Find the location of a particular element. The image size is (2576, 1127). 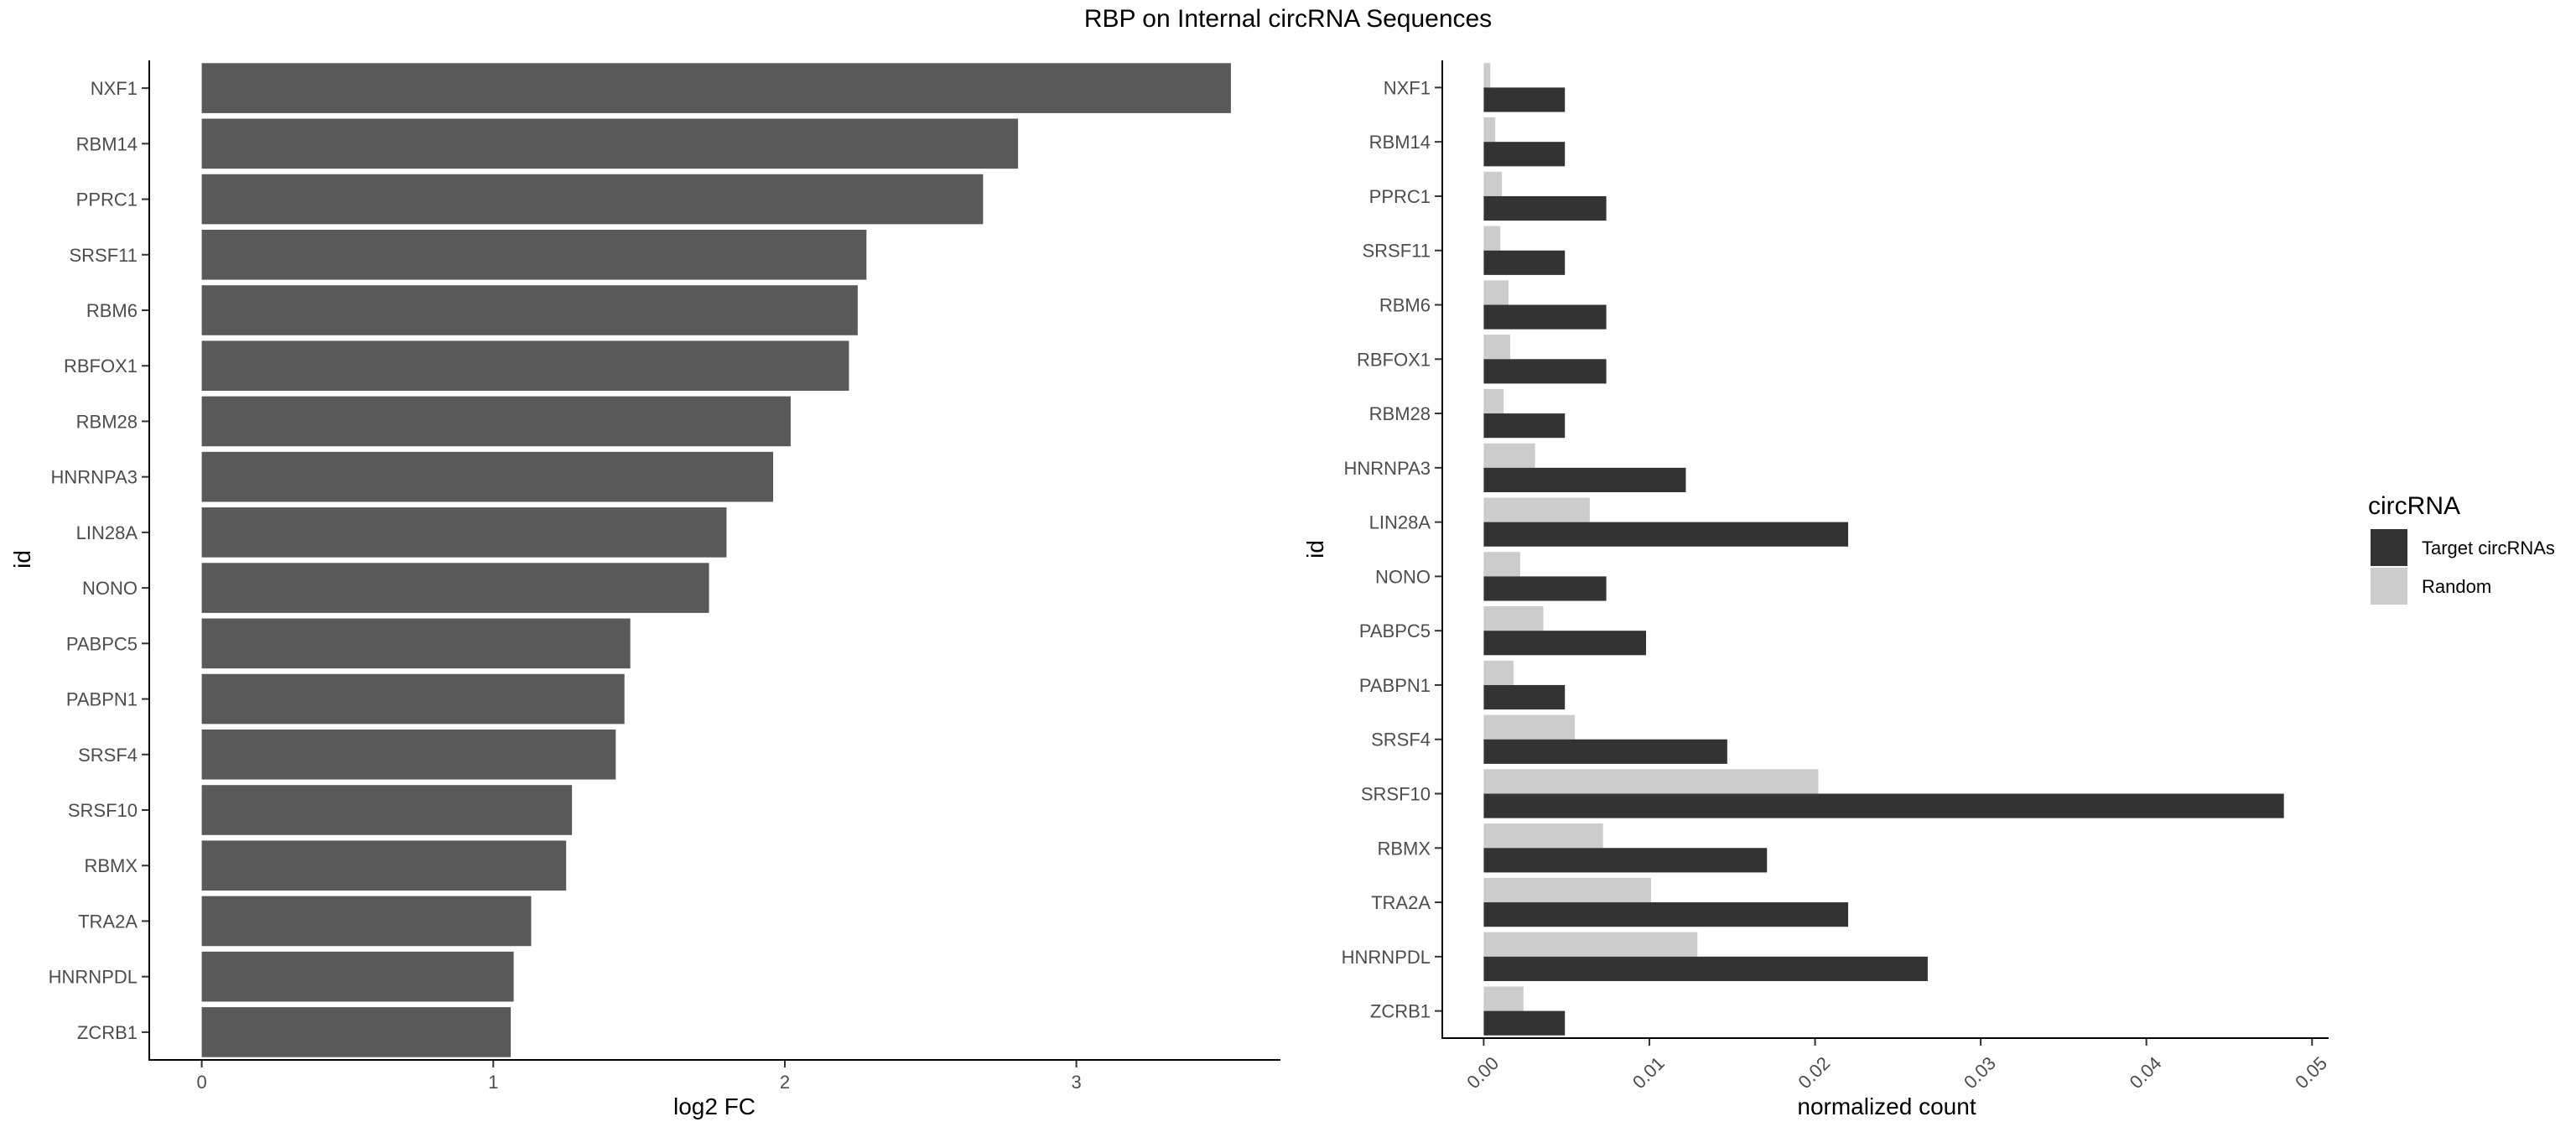

bar-lin28a is located at coordinates (464, 532).